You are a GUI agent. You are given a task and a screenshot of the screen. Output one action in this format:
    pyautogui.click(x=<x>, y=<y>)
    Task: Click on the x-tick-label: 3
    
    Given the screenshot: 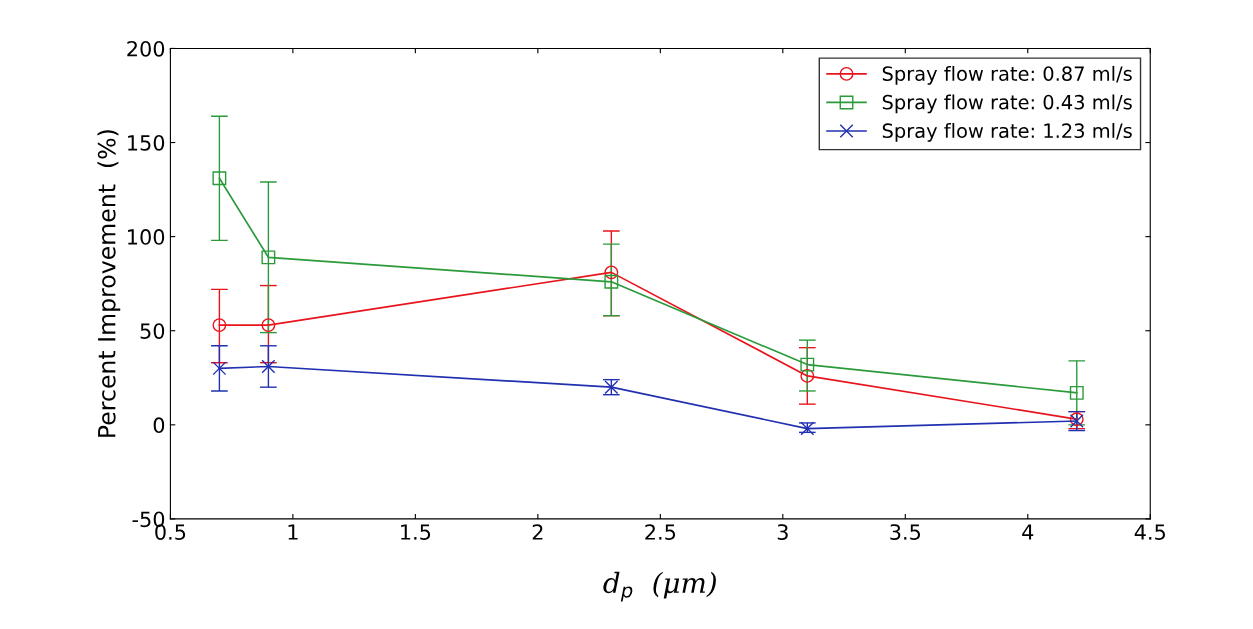 What is the action you would take?
    pyautogui.click(x=782, y=532)
    